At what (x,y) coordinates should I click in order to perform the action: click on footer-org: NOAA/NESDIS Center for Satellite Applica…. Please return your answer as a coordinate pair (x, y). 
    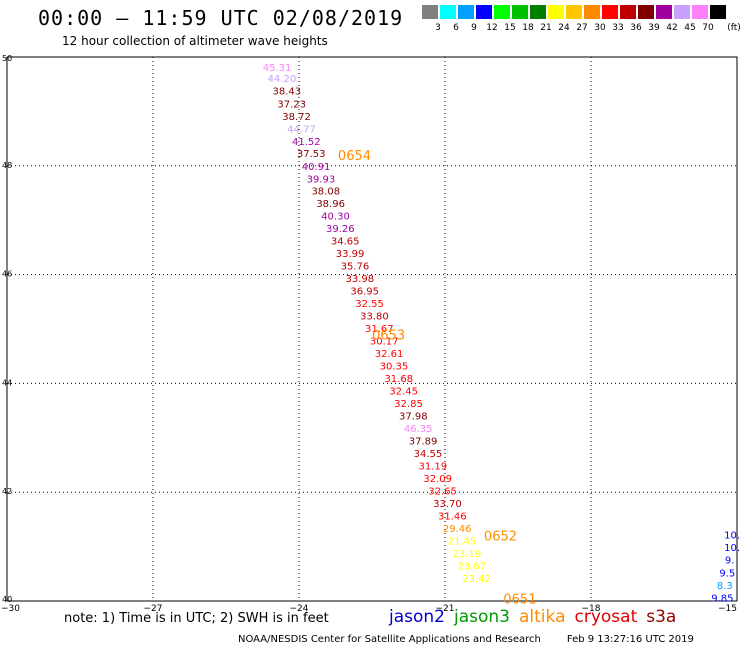
    Looking at the image, I should click on (389, 639).